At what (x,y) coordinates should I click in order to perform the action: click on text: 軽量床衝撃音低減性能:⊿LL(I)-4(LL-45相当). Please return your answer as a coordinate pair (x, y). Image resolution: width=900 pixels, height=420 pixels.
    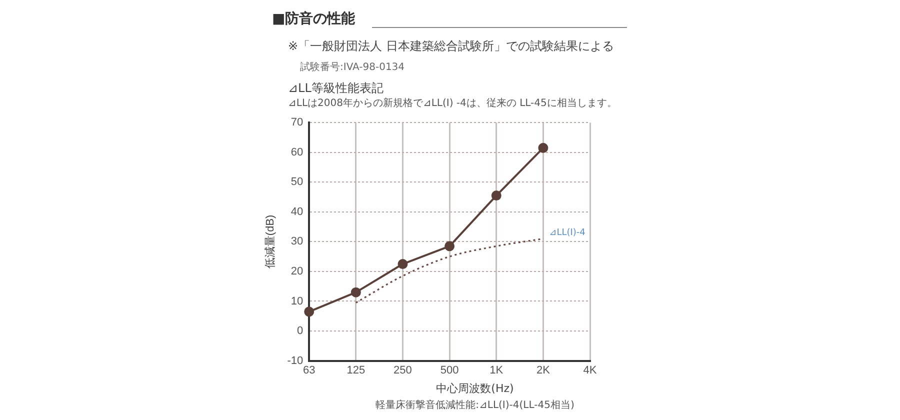
    Looking at the image, I should click on (475, 405).